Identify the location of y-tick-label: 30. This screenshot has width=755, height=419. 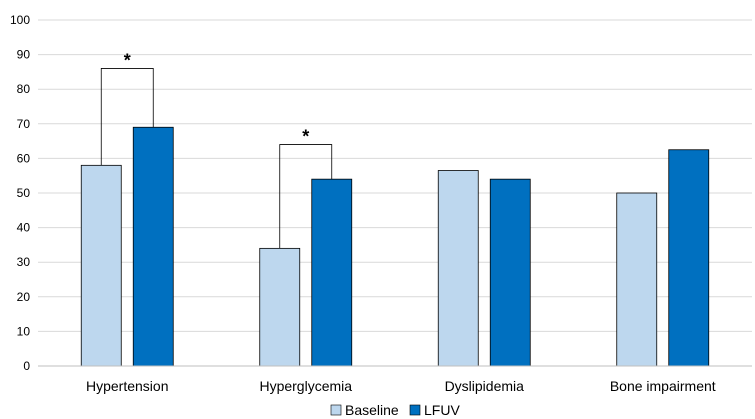
(24, 262).